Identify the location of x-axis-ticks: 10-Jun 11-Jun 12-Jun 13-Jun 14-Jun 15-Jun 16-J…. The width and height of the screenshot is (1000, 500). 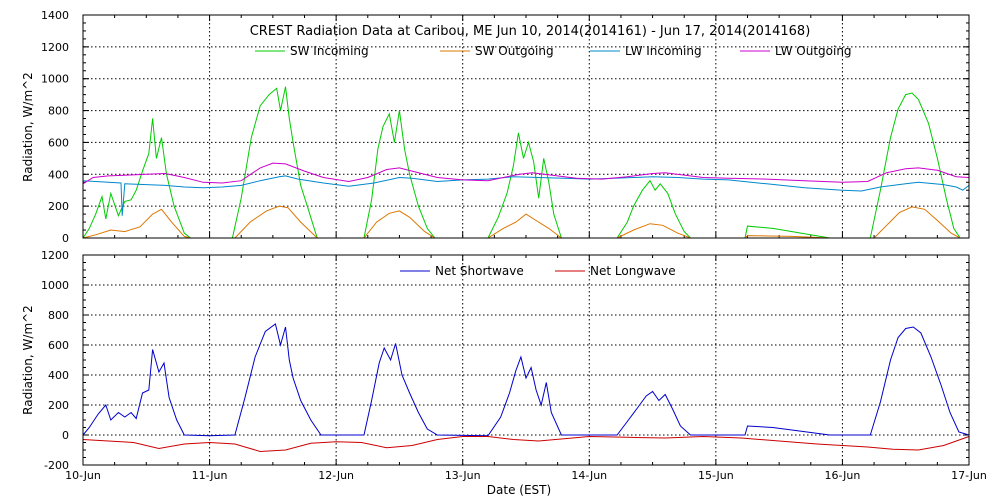
(526, 475).